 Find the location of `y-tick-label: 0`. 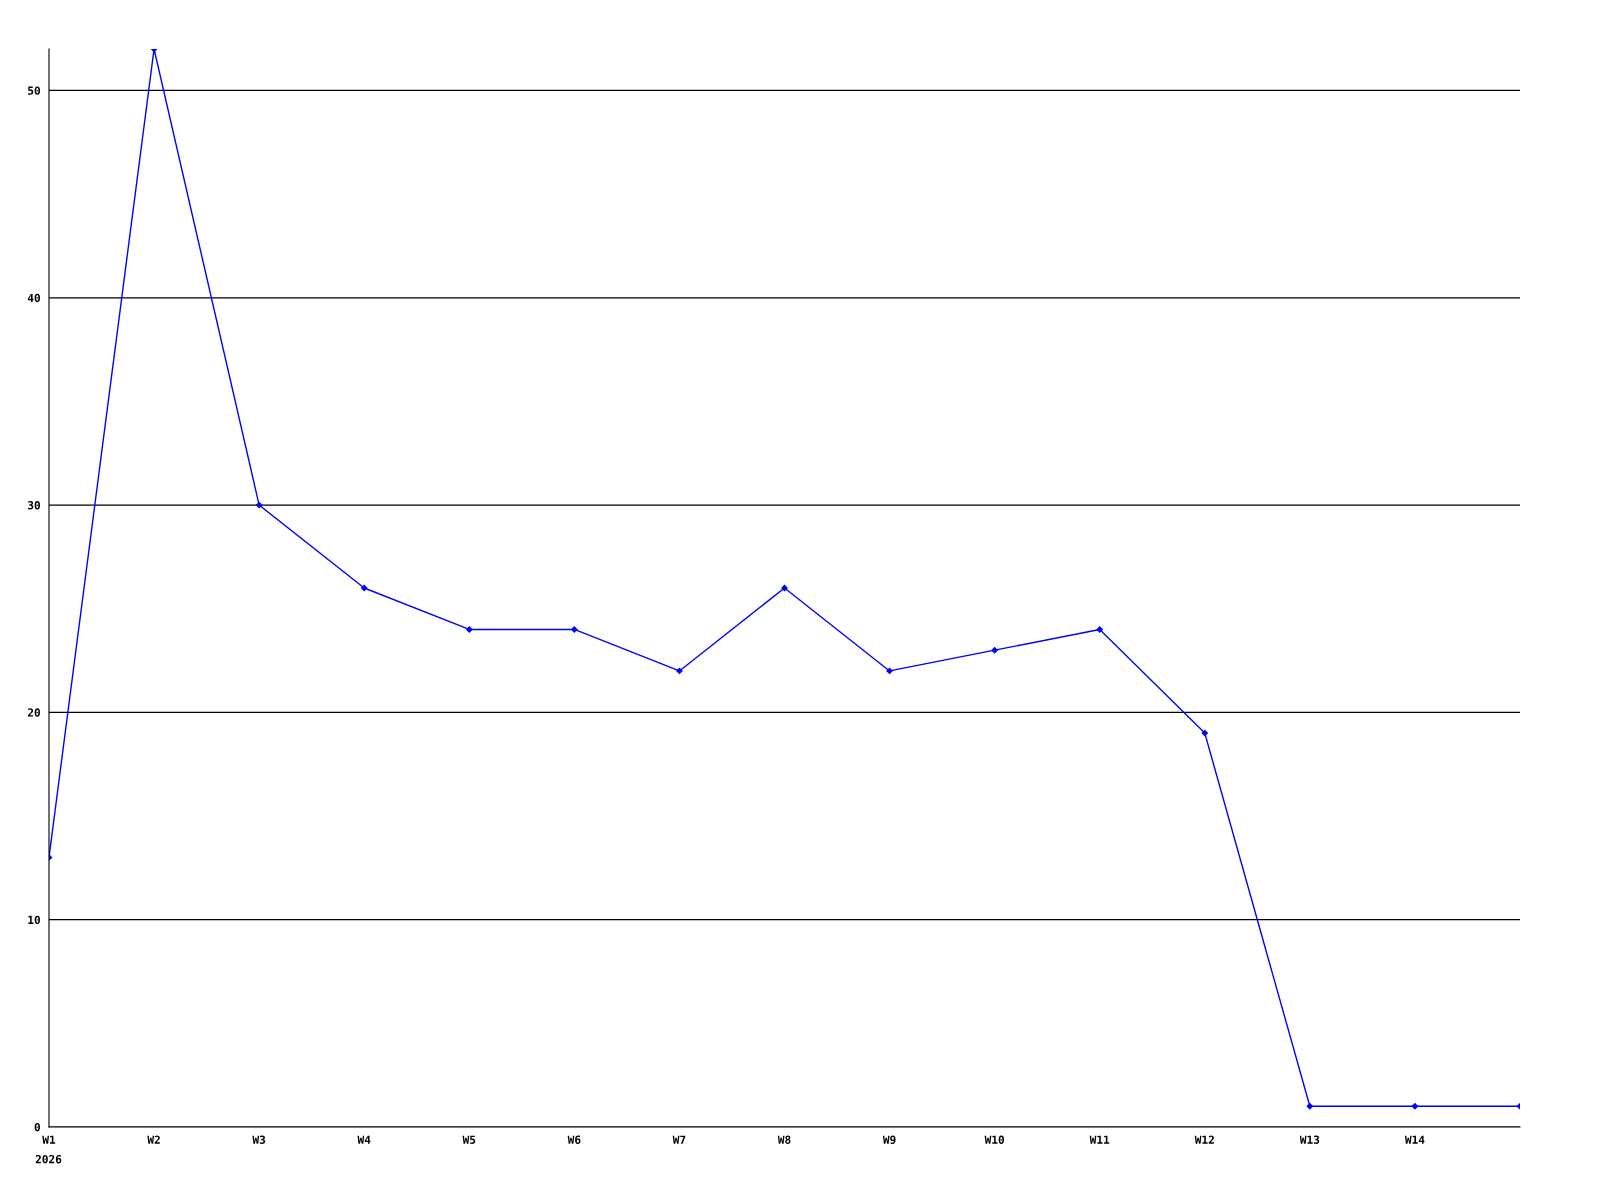

y-tick-label: 0 is located at coordinates (37, 1127).